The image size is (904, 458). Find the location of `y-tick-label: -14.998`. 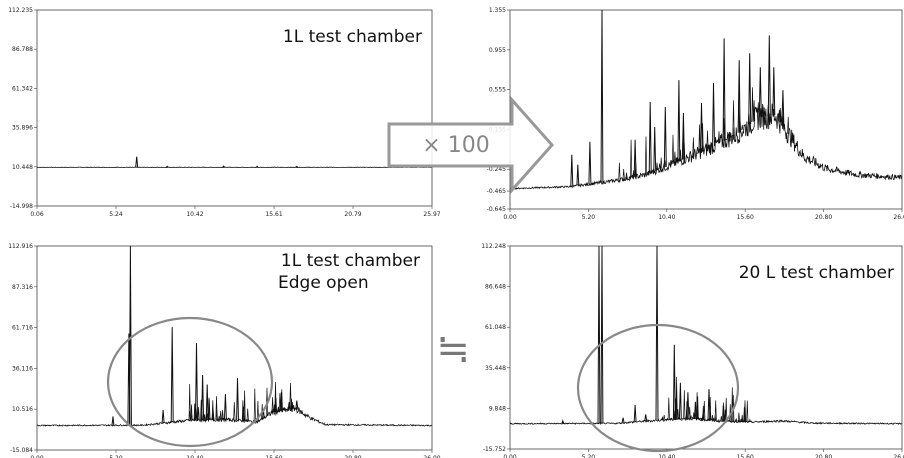

y-tick-label: -14.998 is located at coordinates (21, 206).